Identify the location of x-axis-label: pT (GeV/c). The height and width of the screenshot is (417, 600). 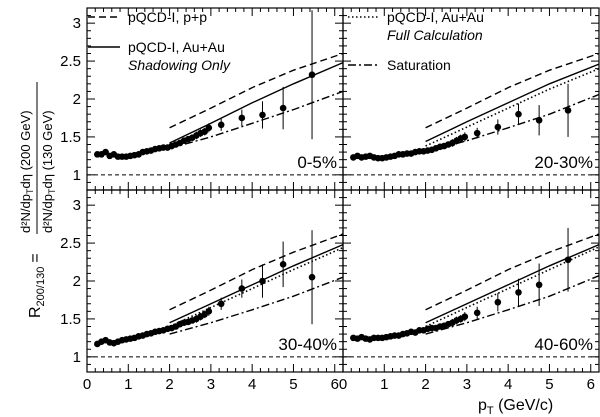
(515, 407).